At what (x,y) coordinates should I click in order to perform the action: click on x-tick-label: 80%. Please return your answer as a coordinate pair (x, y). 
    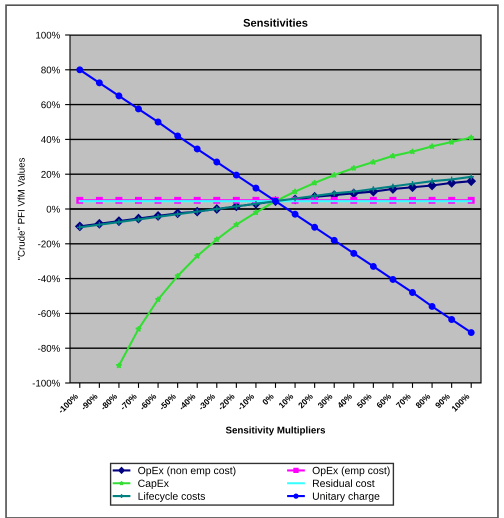
    Looking at the image, I should click on (423, 401).